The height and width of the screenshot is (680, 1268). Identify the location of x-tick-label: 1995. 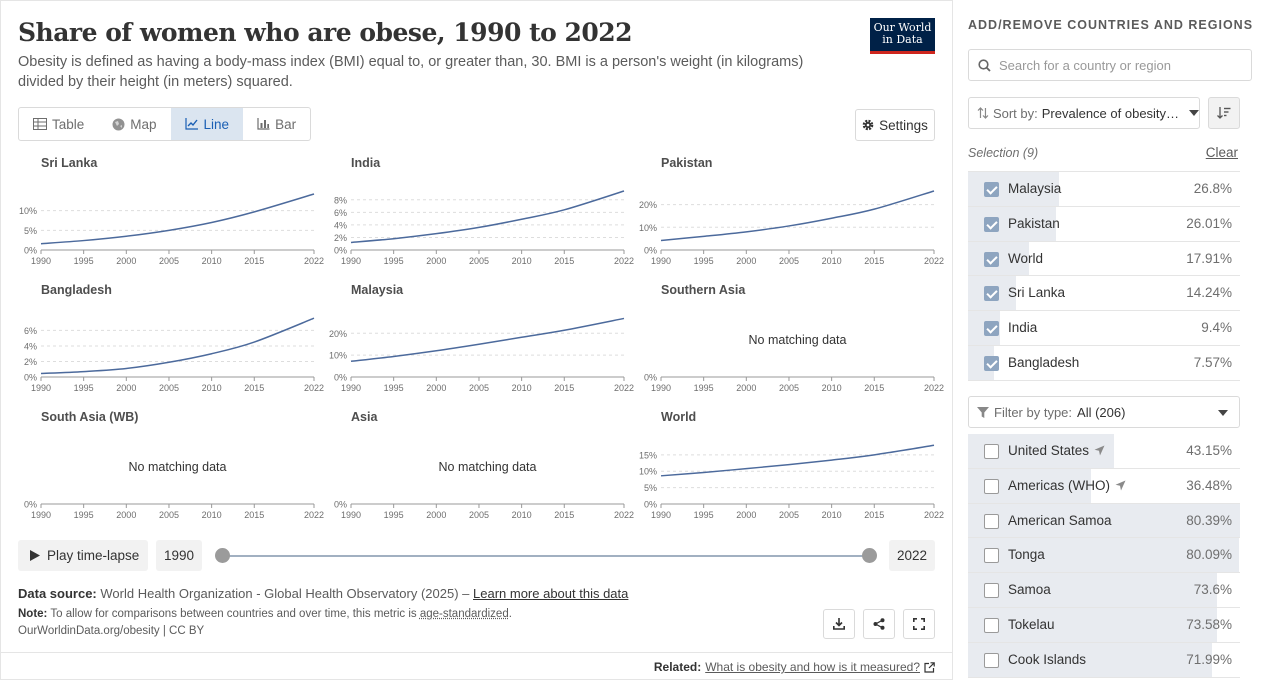
(84, 261).